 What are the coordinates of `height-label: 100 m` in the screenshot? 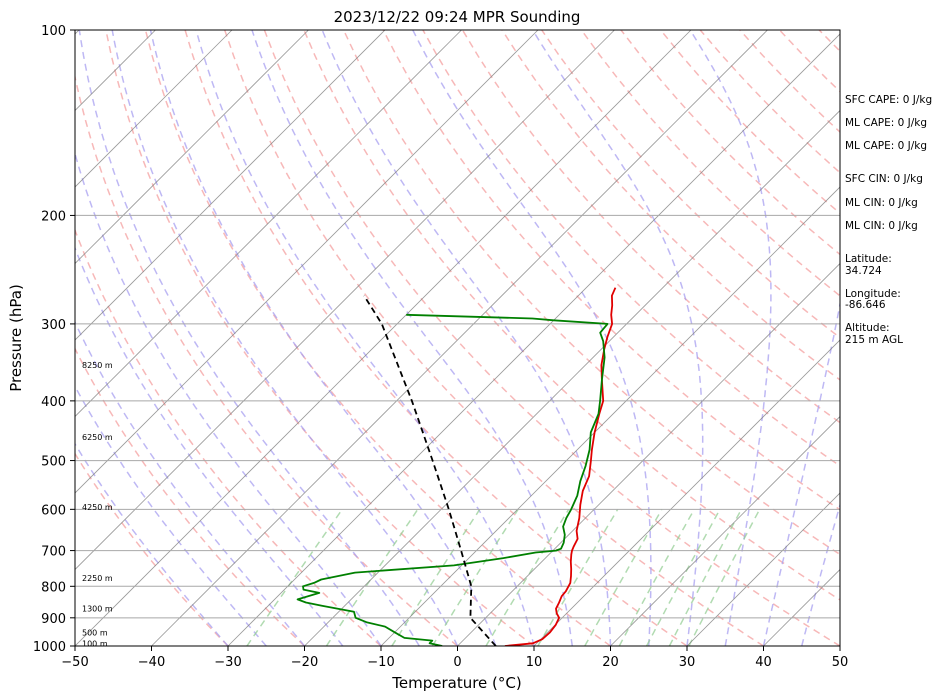 It's located at (95, 643).